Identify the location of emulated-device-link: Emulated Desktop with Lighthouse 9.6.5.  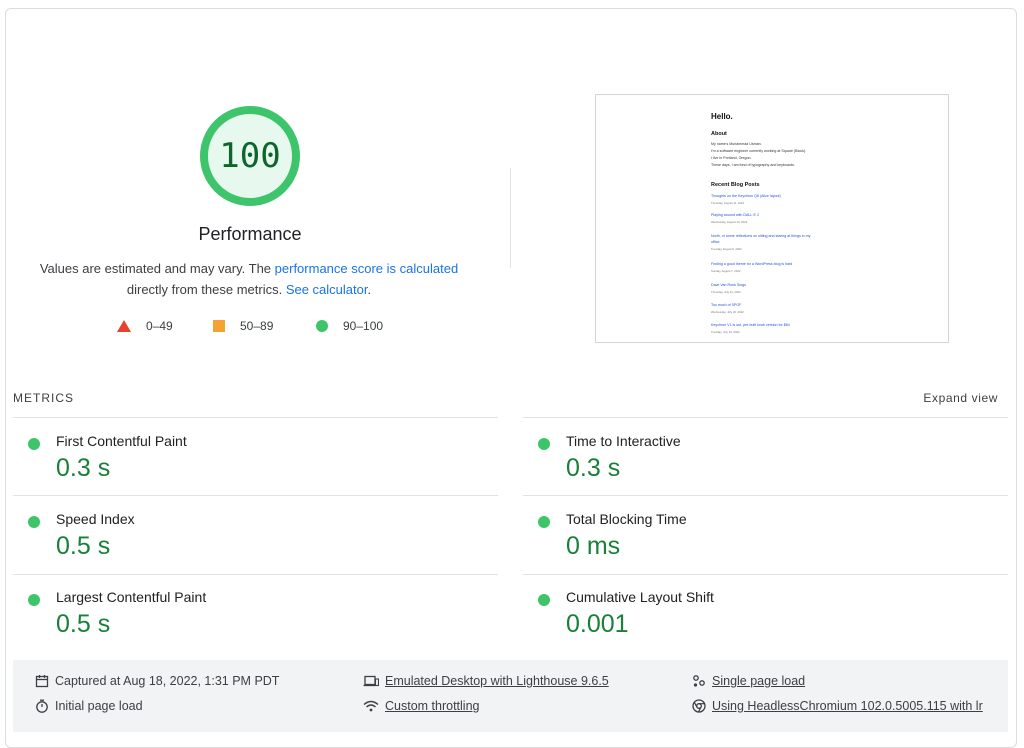
(497, 681).